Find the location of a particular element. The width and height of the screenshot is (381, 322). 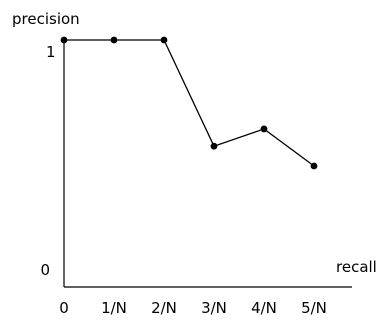

y-tick-label-0: 0 is located at coordinates (45, 270).